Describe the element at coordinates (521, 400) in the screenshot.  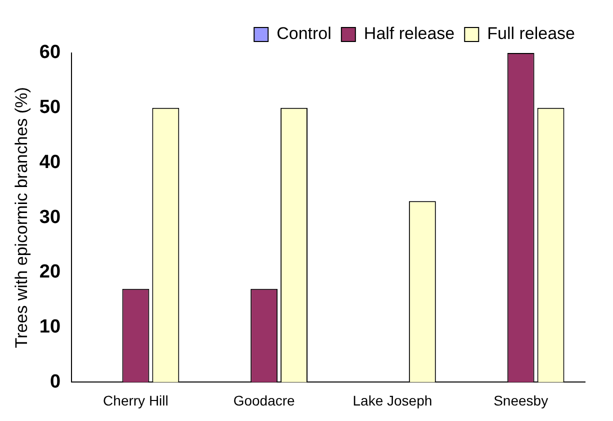
I see `x-tick-label: Sneesby` at that location.